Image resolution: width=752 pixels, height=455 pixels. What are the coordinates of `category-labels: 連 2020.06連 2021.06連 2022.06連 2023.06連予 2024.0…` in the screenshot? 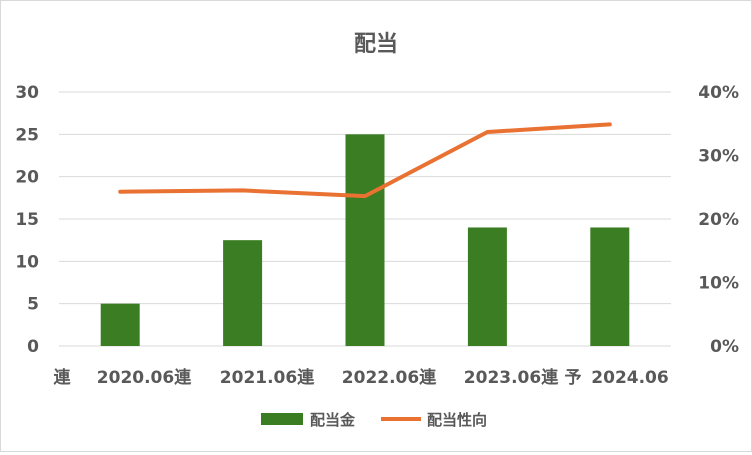 It's located at (361, 377).